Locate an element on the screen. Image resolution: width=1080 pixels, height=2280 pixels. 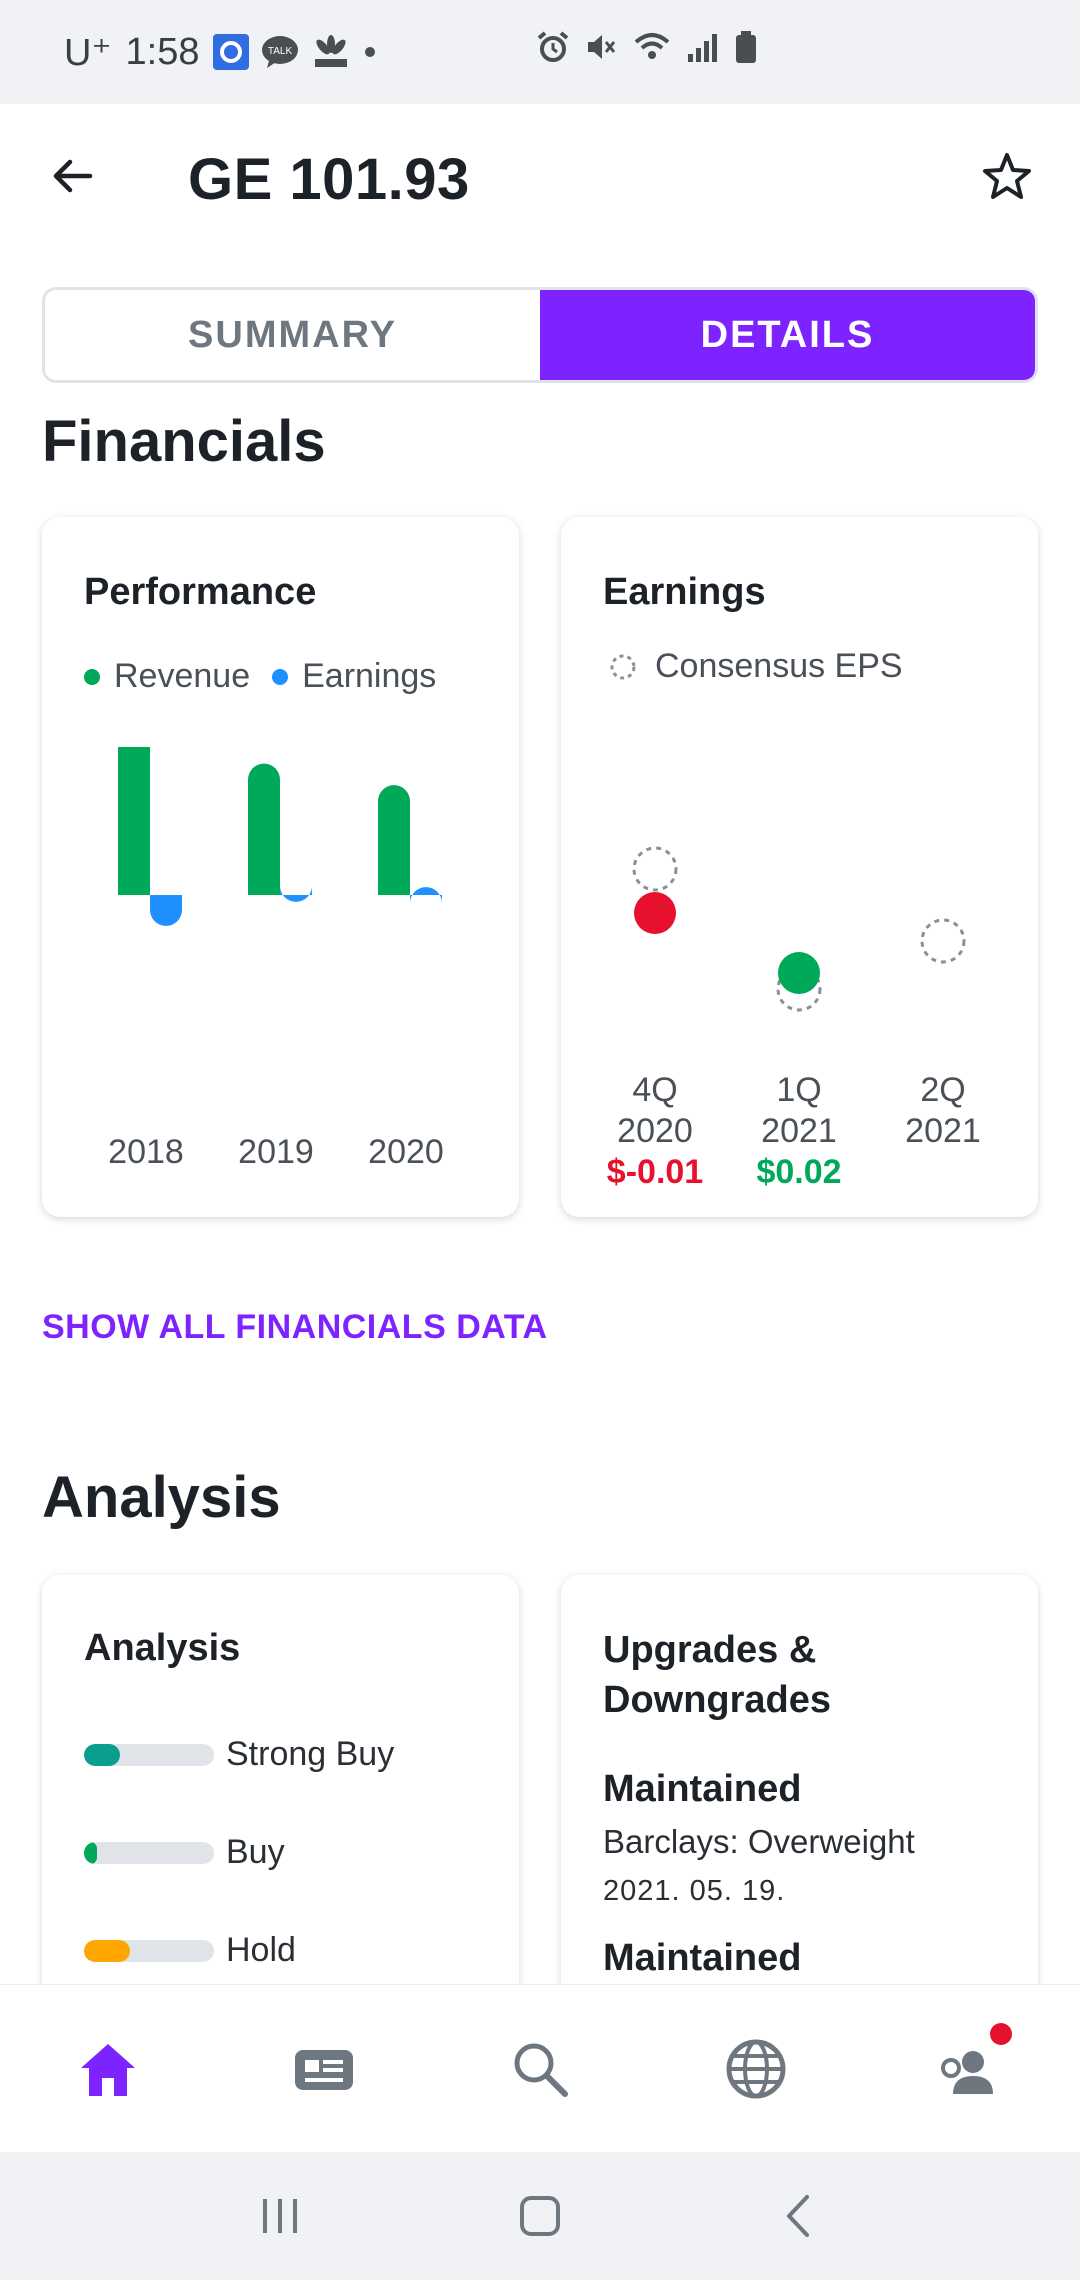
show-all-financials-link: SHOW ALL FINANCIALS DATA is located at coordinates (295, 1327).